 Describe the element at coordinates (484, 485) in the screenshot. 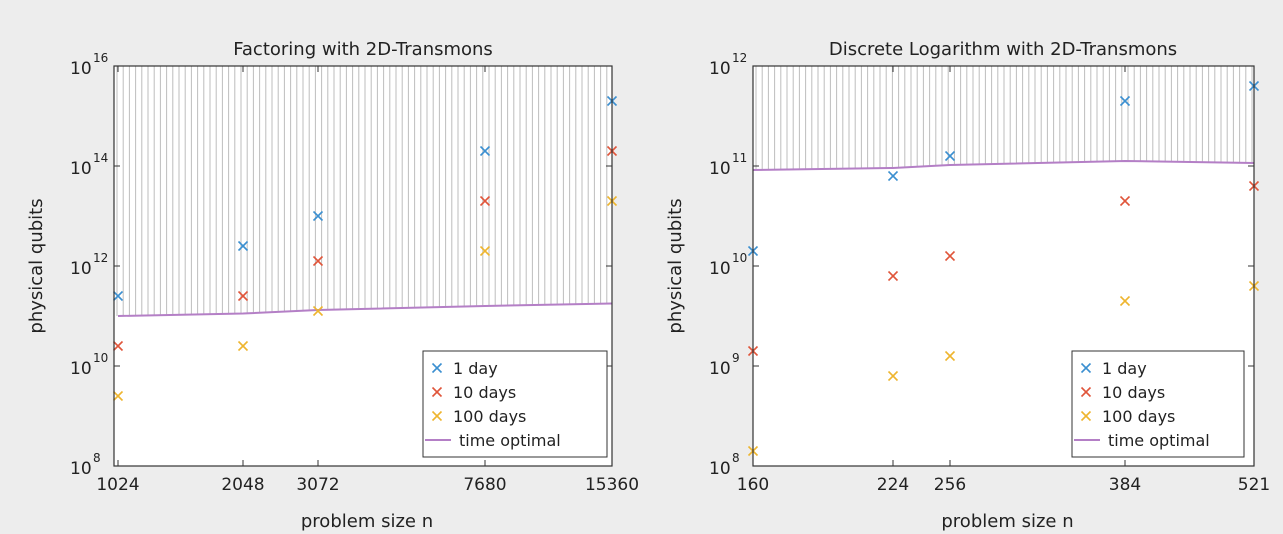

I see `x-tick-label: 7680` at that location.